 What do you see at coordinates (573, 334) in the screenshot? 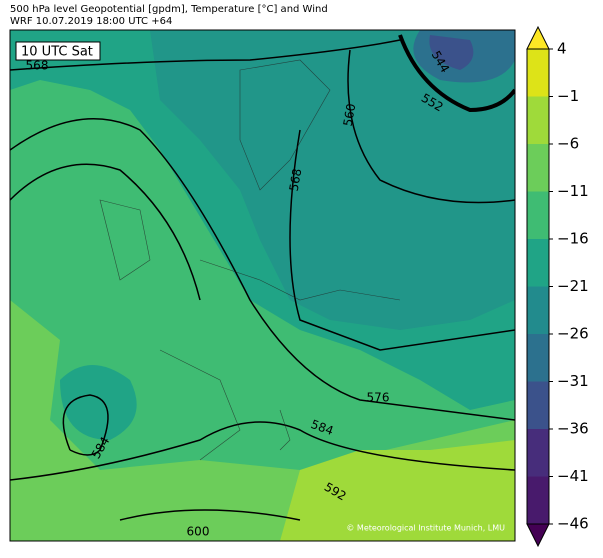
I see `colorbar-tick-label: −26` at bounding box center [573, 334].